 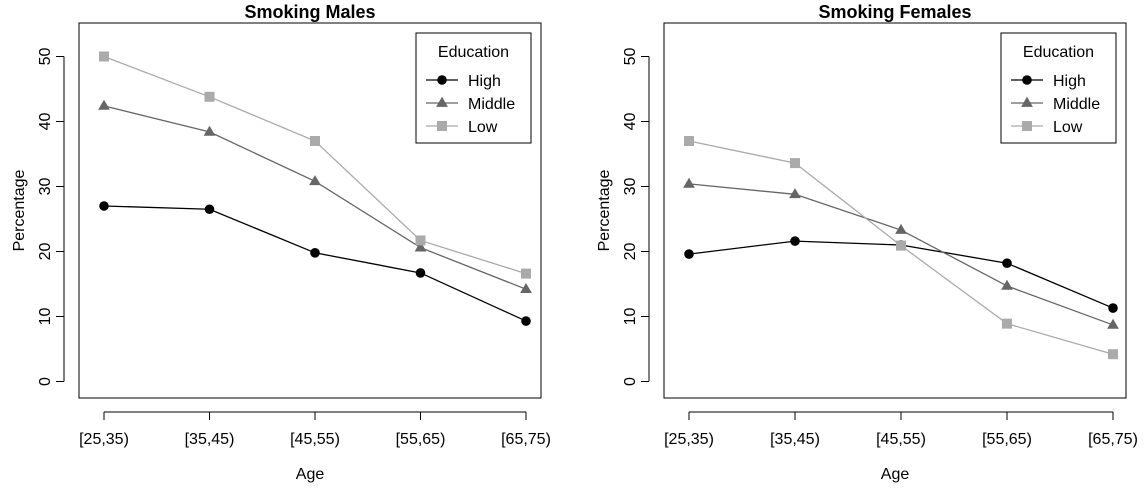 I want to click on chart-title: Smoking Females, so click(x=894, y=12).